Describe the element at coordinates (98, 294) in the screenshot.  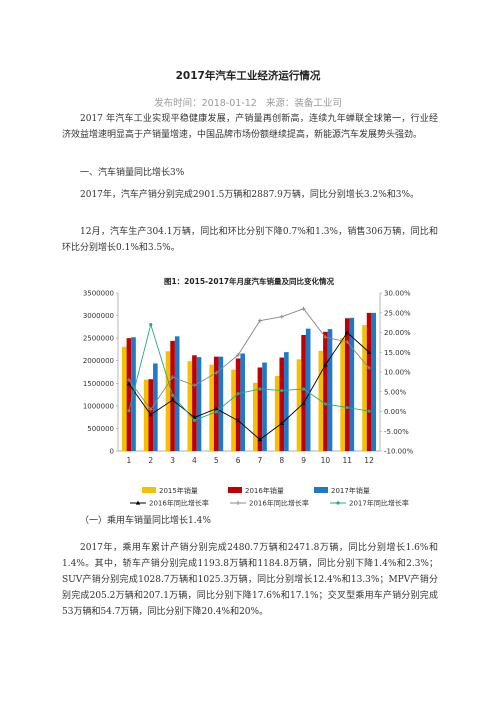
I see `left-tick-label: 3500000` at that location.